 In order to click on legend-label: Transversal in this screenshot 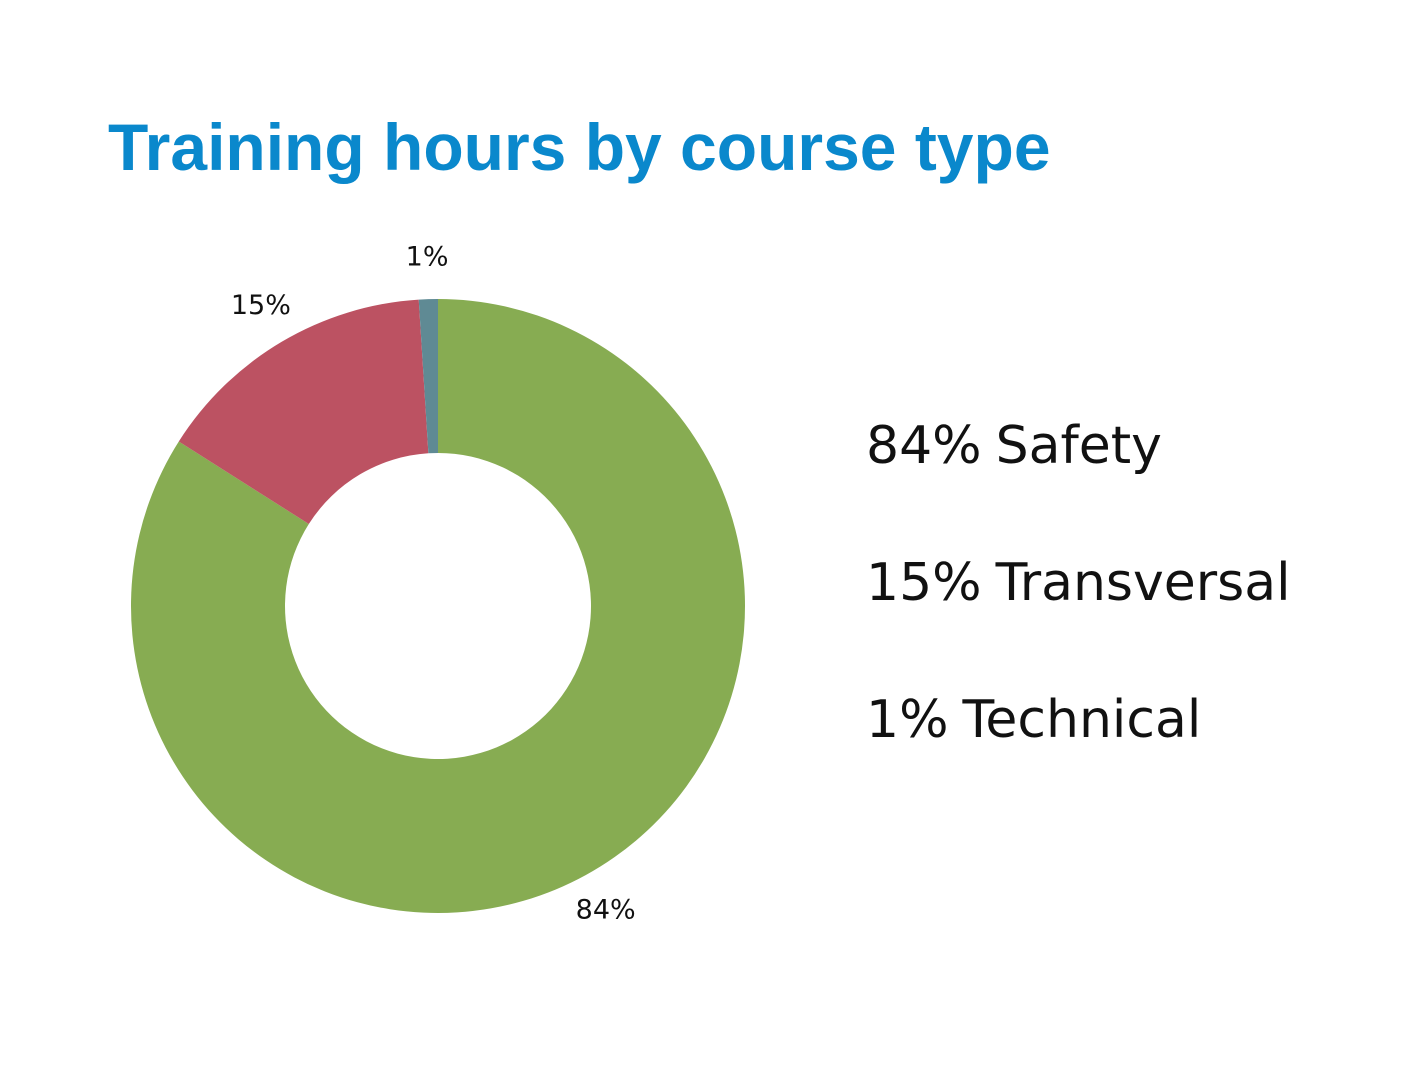, I will do `click(1143, 583)`.